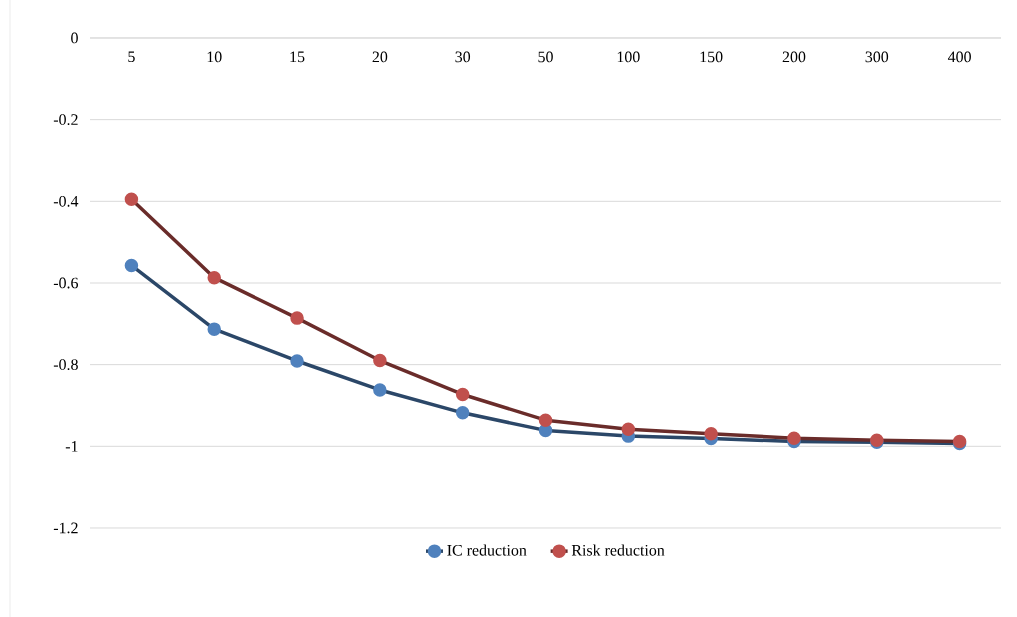 Image resolution: width=1017 pixels, height=617 pixels. I want to click on x-tick-label: 100, so click(628, 57).